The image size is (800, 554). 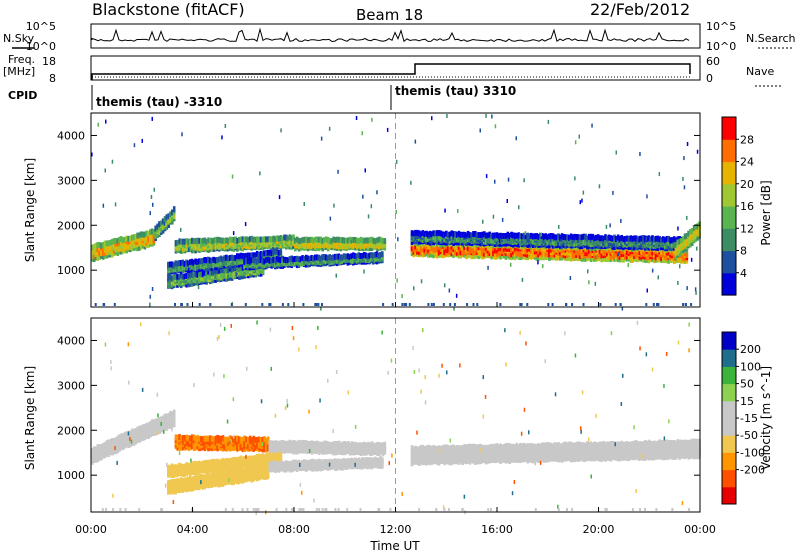 I want to click on colorbar-tick-label: 24, so click(x=747, y=162).